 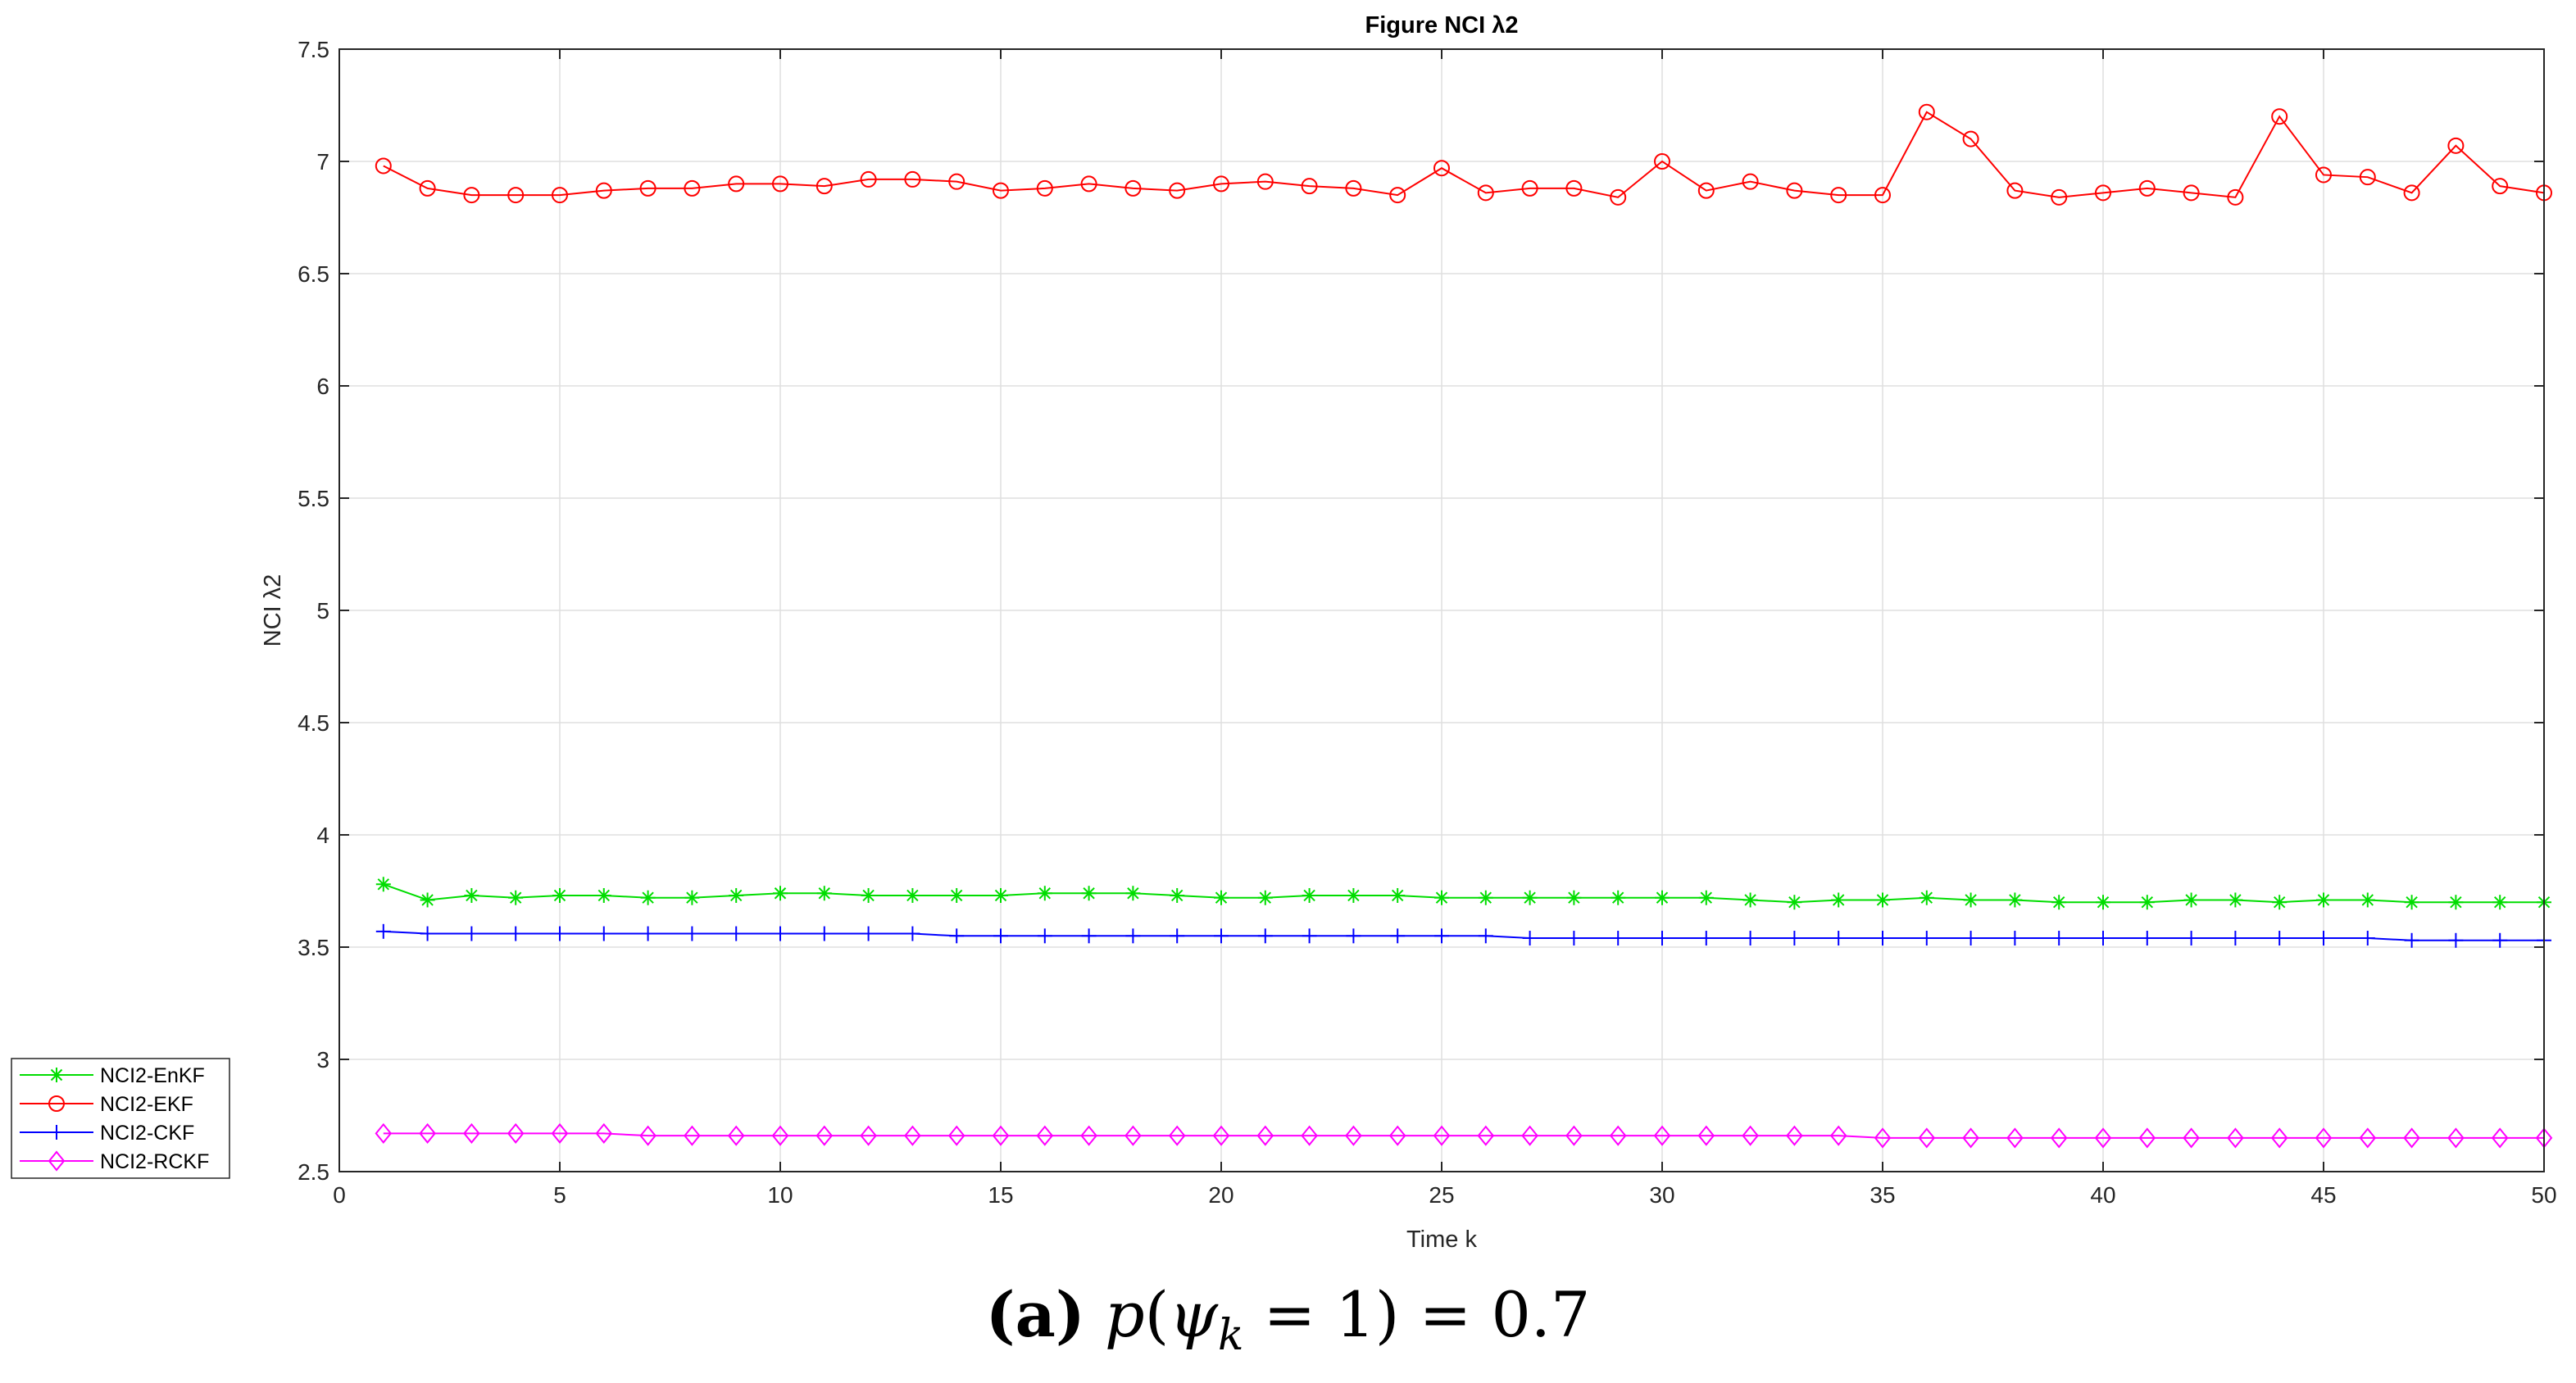 What do you see at coordinates (313, 274) in the screenshot?
I see `y-tick-label: 6.5` at bounding box center [313, 274].